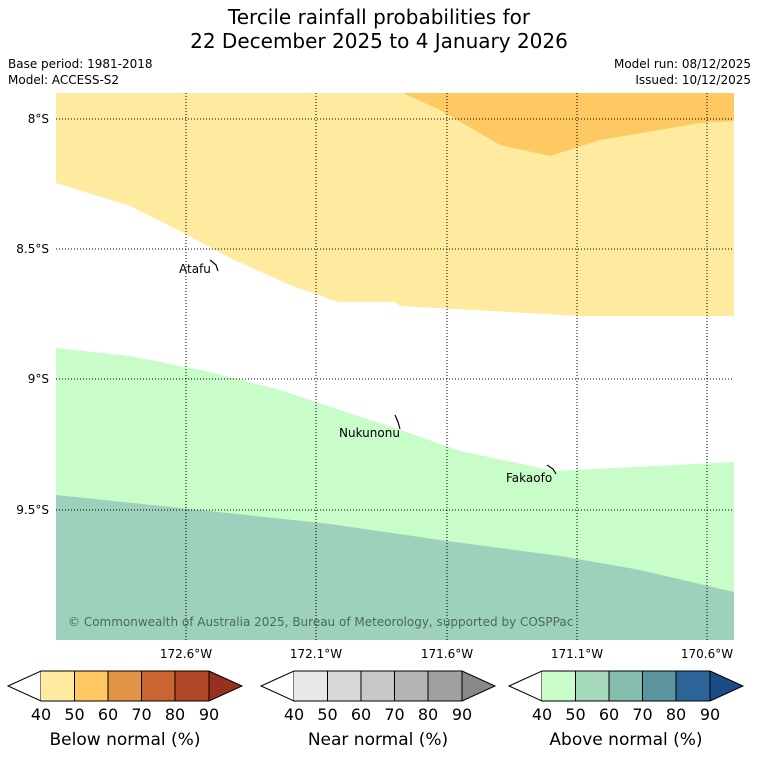 The height and width of the screenshot is (781, 758). What do you see at coordinates (379, 41) in the screenshot?
I see `map-title-line-2: 22 December 2025 to 4 January 2026` at bounding box center [379, 41].